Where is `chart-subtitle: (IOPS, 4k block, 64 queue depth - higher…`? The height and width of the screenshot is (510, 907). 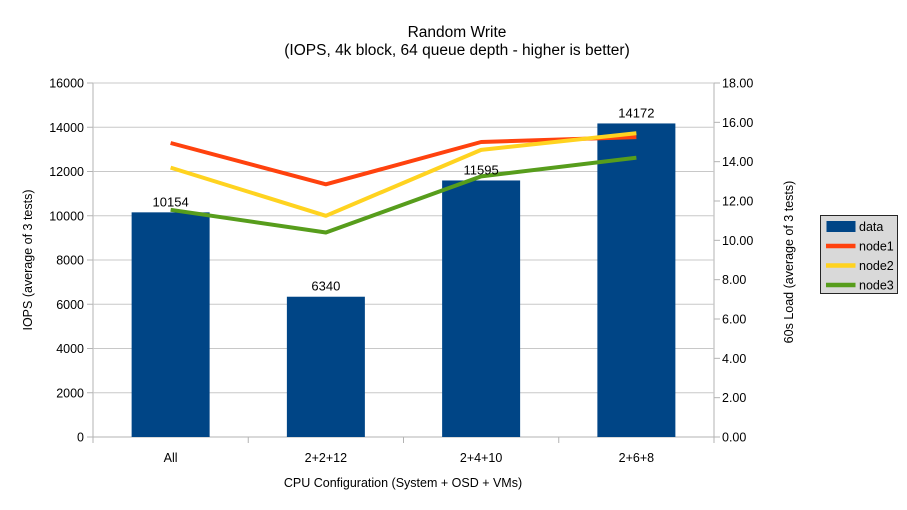
chart-subtitle: (IOPS, 4k block, 64 queue depth - higher… is located at coordinates (457, 50).